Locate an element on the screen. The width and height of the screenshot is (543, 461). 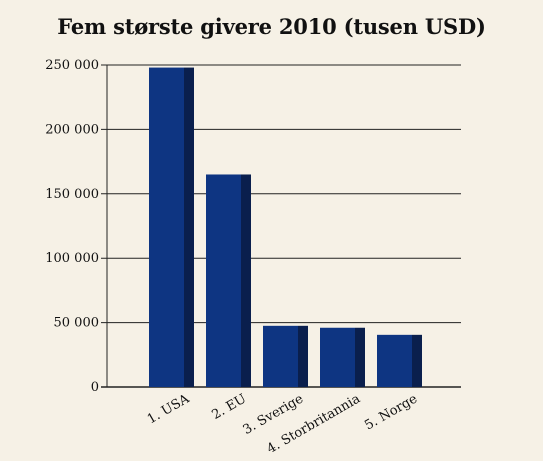
bar-1-side is located at coordinates (189, 227).